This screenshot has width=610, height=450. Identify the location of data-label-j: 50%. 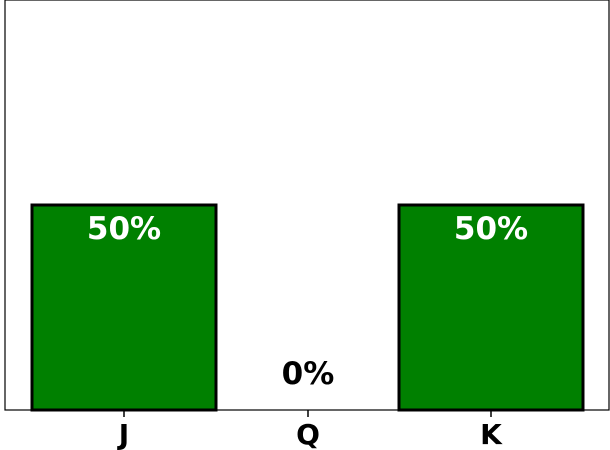
(124, 229).